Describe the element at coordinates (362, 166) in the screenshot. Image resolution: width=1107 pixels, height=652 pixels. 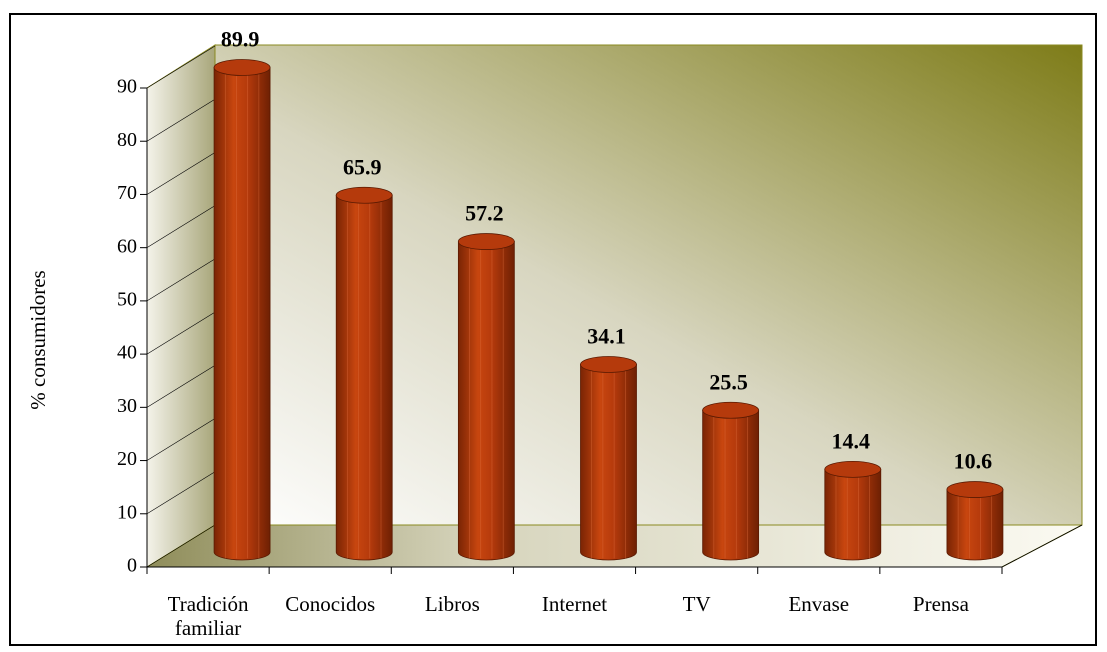
I see `value-label: 65.9` at that location.